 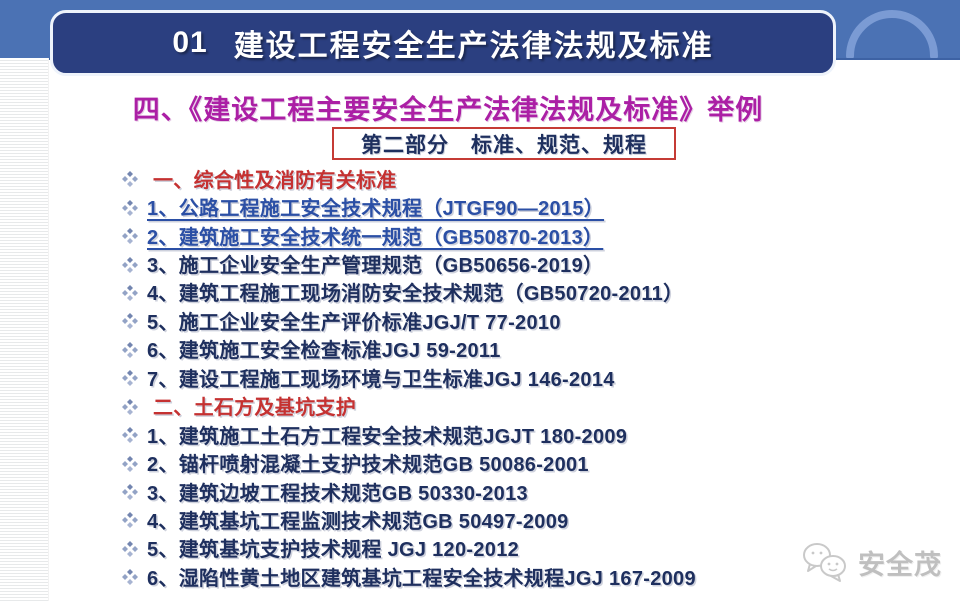 What do you see at coordinates (532, 406) in the screenshot?
I see `section-header-row: 二、土石方及基坑支护` at bounding box center [532, 406].